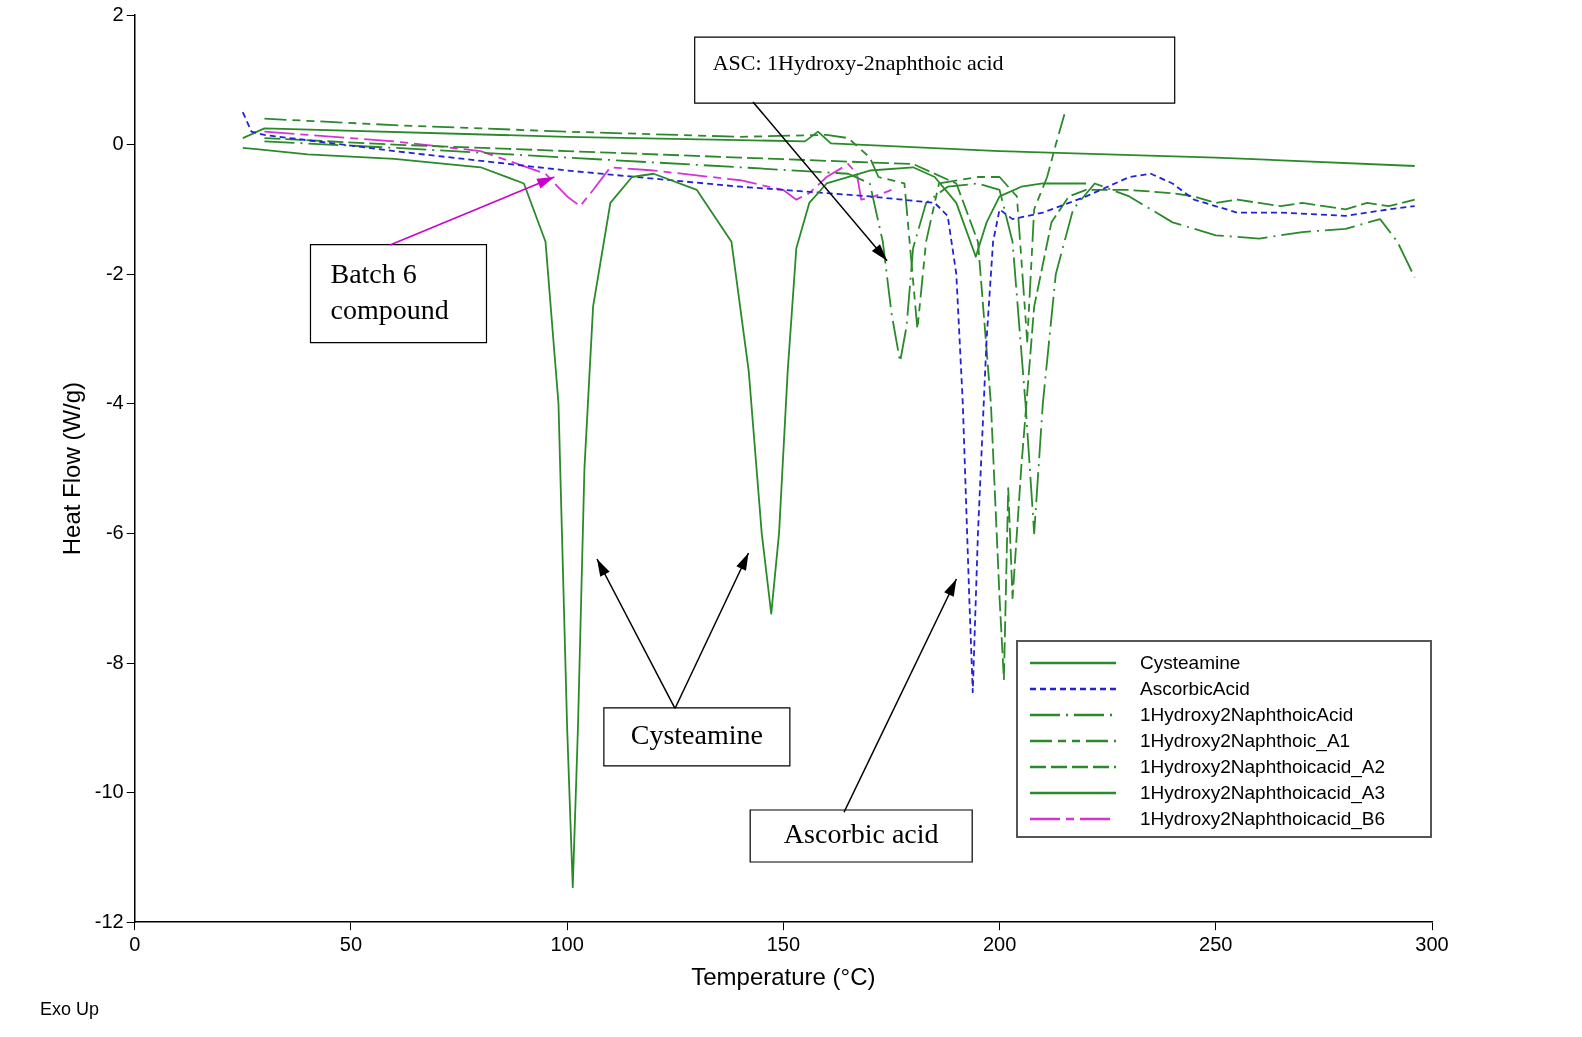 The image size is (1582, 1037). Describe the element at coordinates (389, 291) in the screenshot. I see `annotation: Batch 6 compound` at that location.